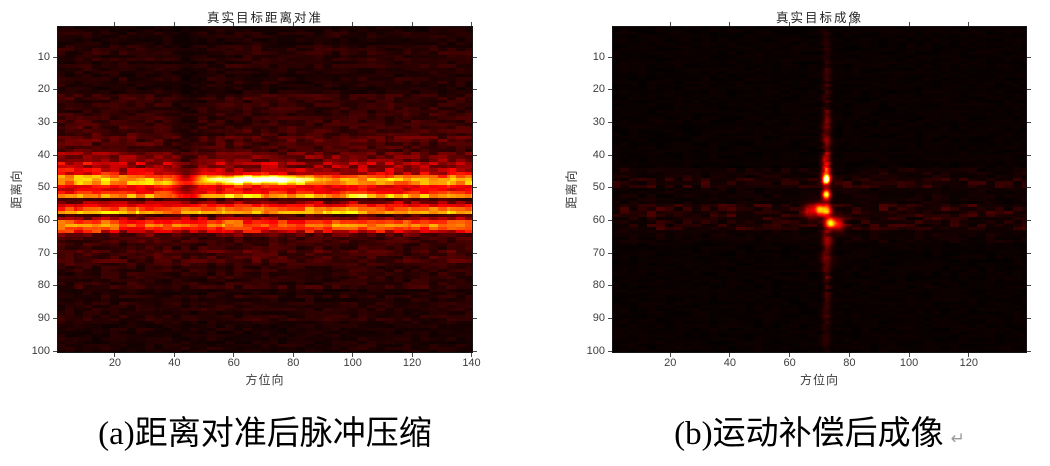  I want to click on plot-title-b: 真实目标成像, so click(819, 18).